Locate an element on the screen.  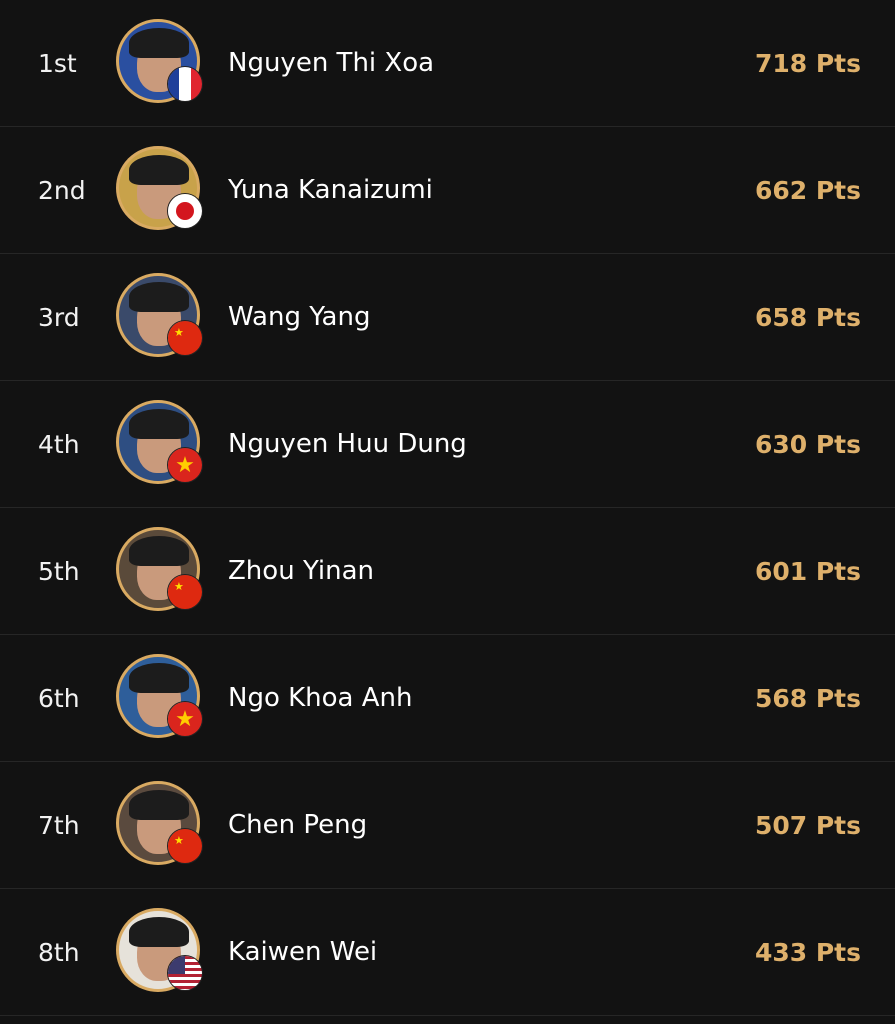
player-points: 568 Pts is located at coordinates (807, 698).